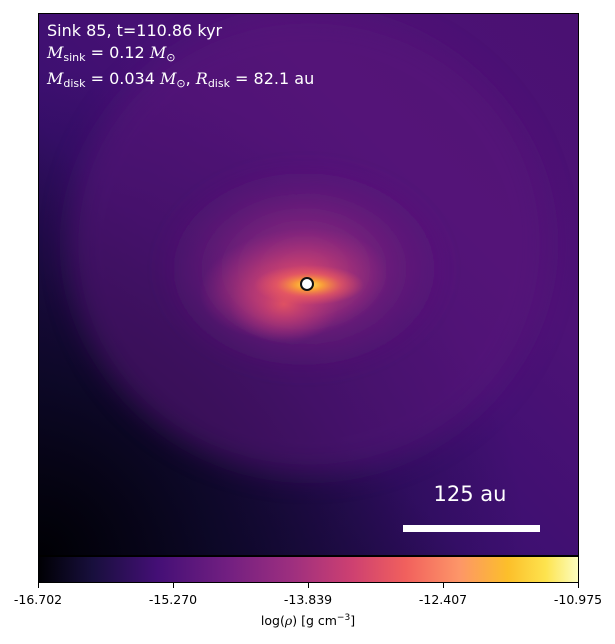 The height and width of the screenshot is (644, 615). What do you see at coordinates (173, 599) in the screenshot?
I see `colorbar-tick-label: -15.270` at bounding box center [173, 599].